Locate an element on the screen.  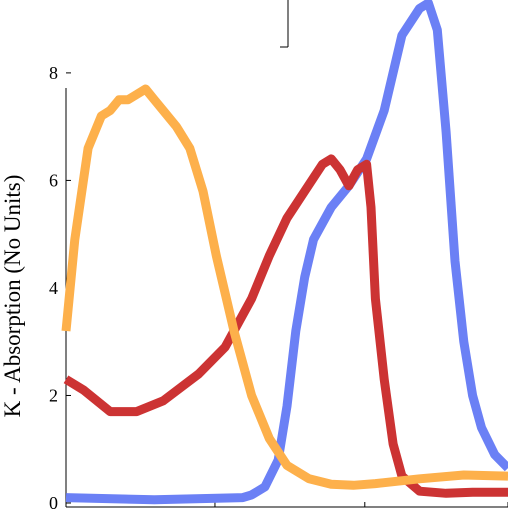
y-tick-label: 0 is located at coordinates (53, 502).